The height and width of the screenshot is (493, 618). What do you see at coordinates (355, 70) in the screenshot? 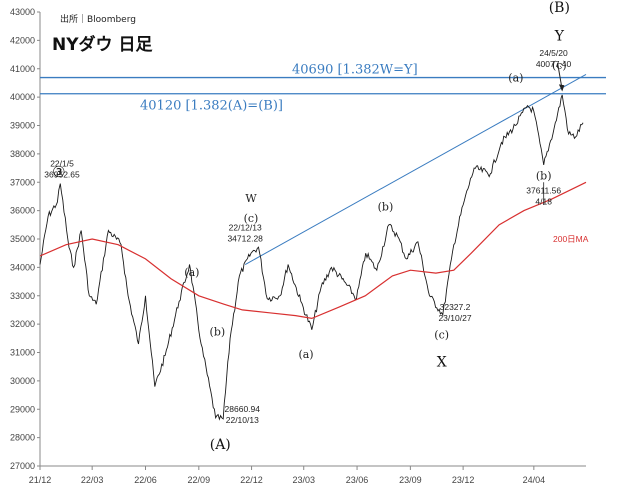
I see `horizontal-level-label: 40690 [1.382W=Y]` at bounding box center [355, 70].